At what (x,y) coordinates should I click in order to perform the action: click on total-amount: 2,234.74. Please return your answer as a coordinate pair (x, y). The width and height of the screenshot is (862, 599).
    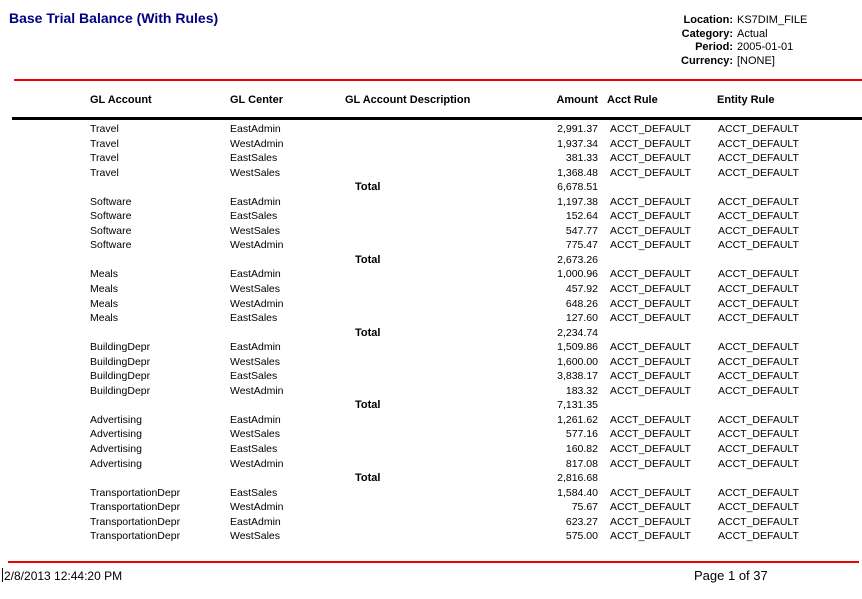
    Looking at the image, I should click on (577, 332).